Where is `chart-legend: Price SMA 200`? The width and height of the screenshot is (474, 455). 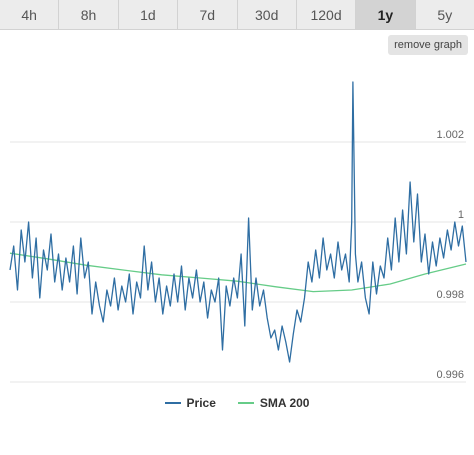
chart-legend: Price SMA 200 is located at coordinates (237, 403).